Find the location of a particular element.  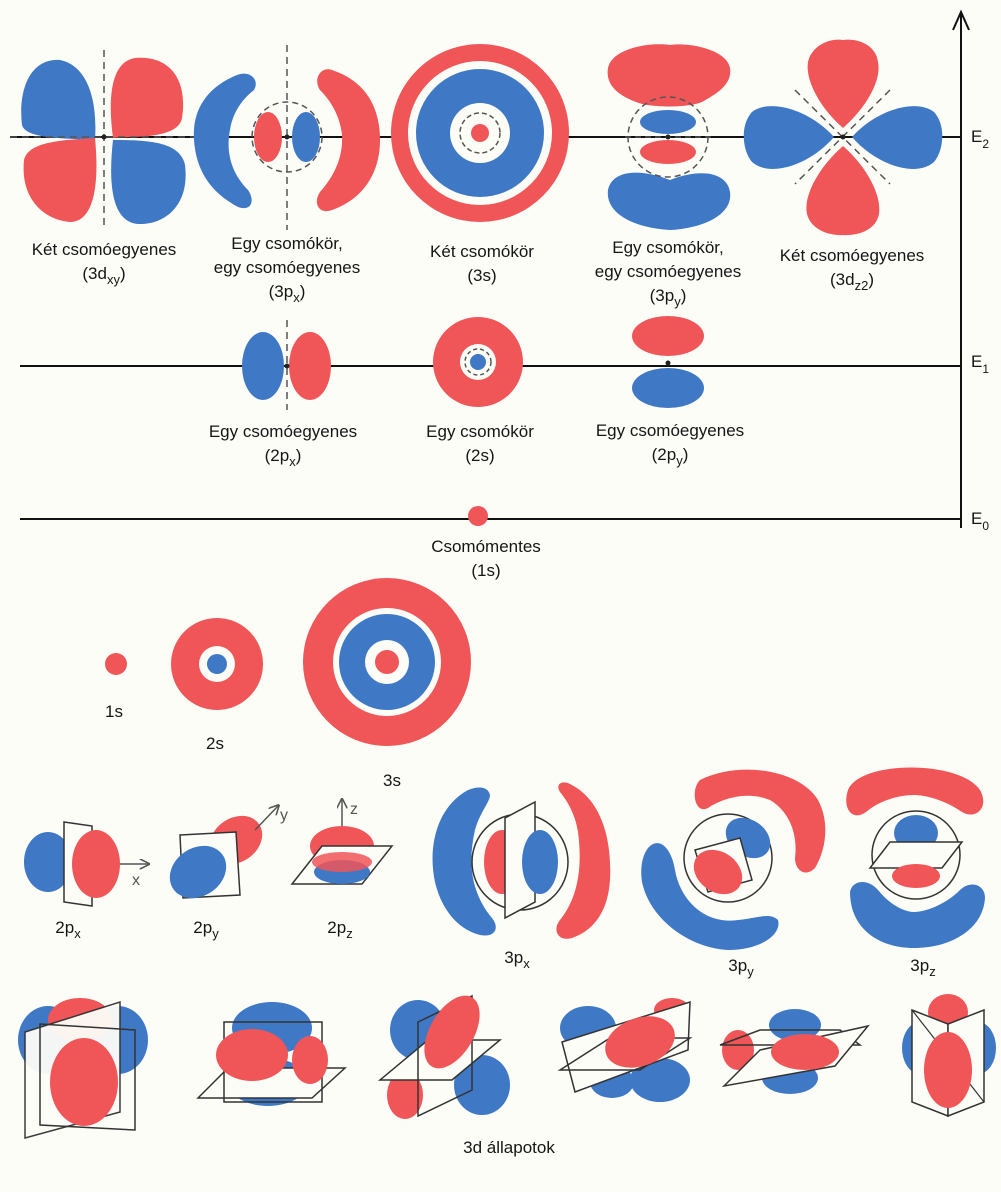

caption-2py: Egy csomóegyenes (2py) is located at coordinates (670, 444).